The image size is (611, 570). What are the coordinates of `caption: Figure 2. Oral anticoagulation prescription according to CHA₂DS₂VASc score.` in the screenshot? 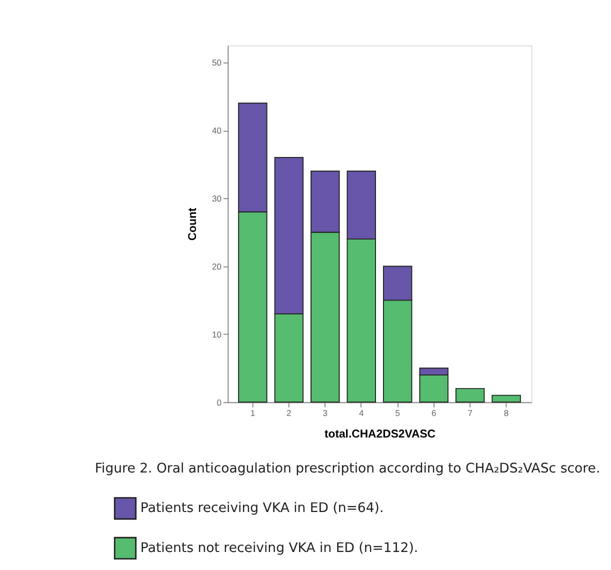 It's located at (347, 468).